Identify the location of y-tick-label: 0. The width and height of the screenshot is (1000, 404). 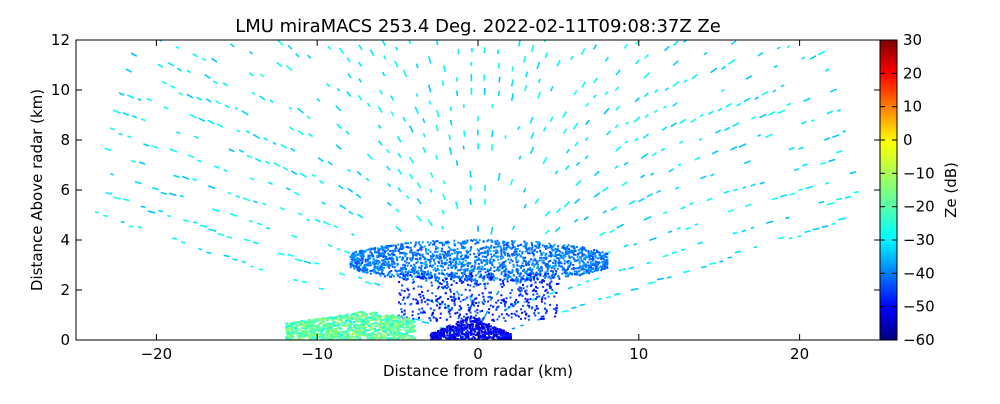
(65, 340).